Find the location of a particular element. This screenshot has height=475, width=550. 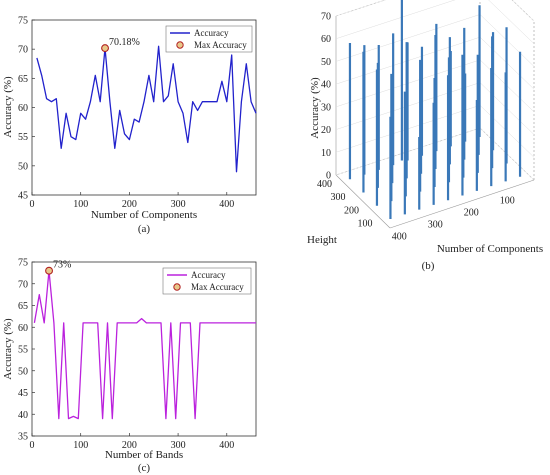

panel-a-ytick-label: 45 is located at coordinates (23, 196).